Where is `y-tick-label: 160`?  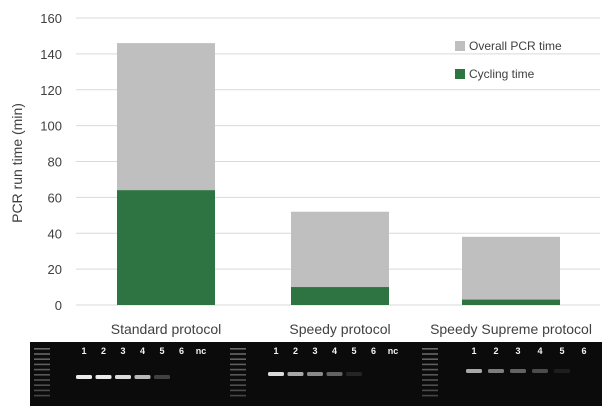 y-tick-label: 160 is located at coordinates (51, 18).